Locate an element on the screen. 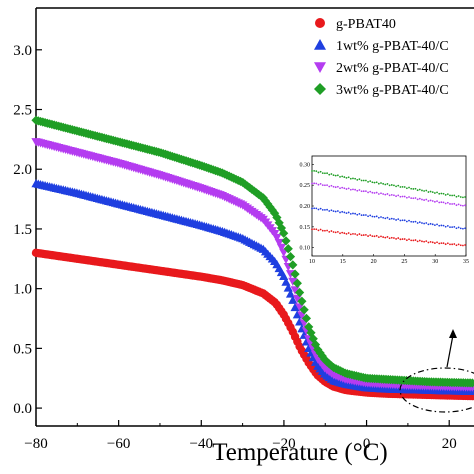  inset-x-tick-label: 20 is located at coordinates (374, 262).